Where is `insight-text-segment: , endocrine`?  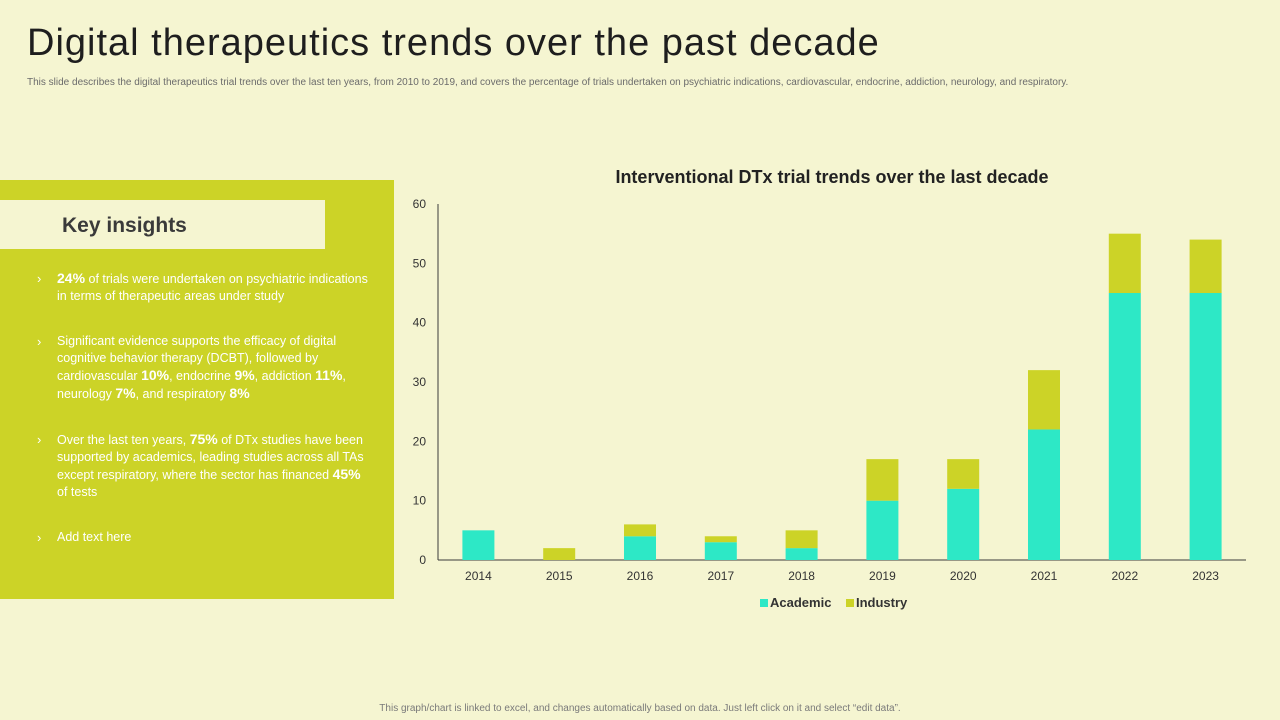
insight-text-segment: , endocrine is located at coordinates (202, 376).